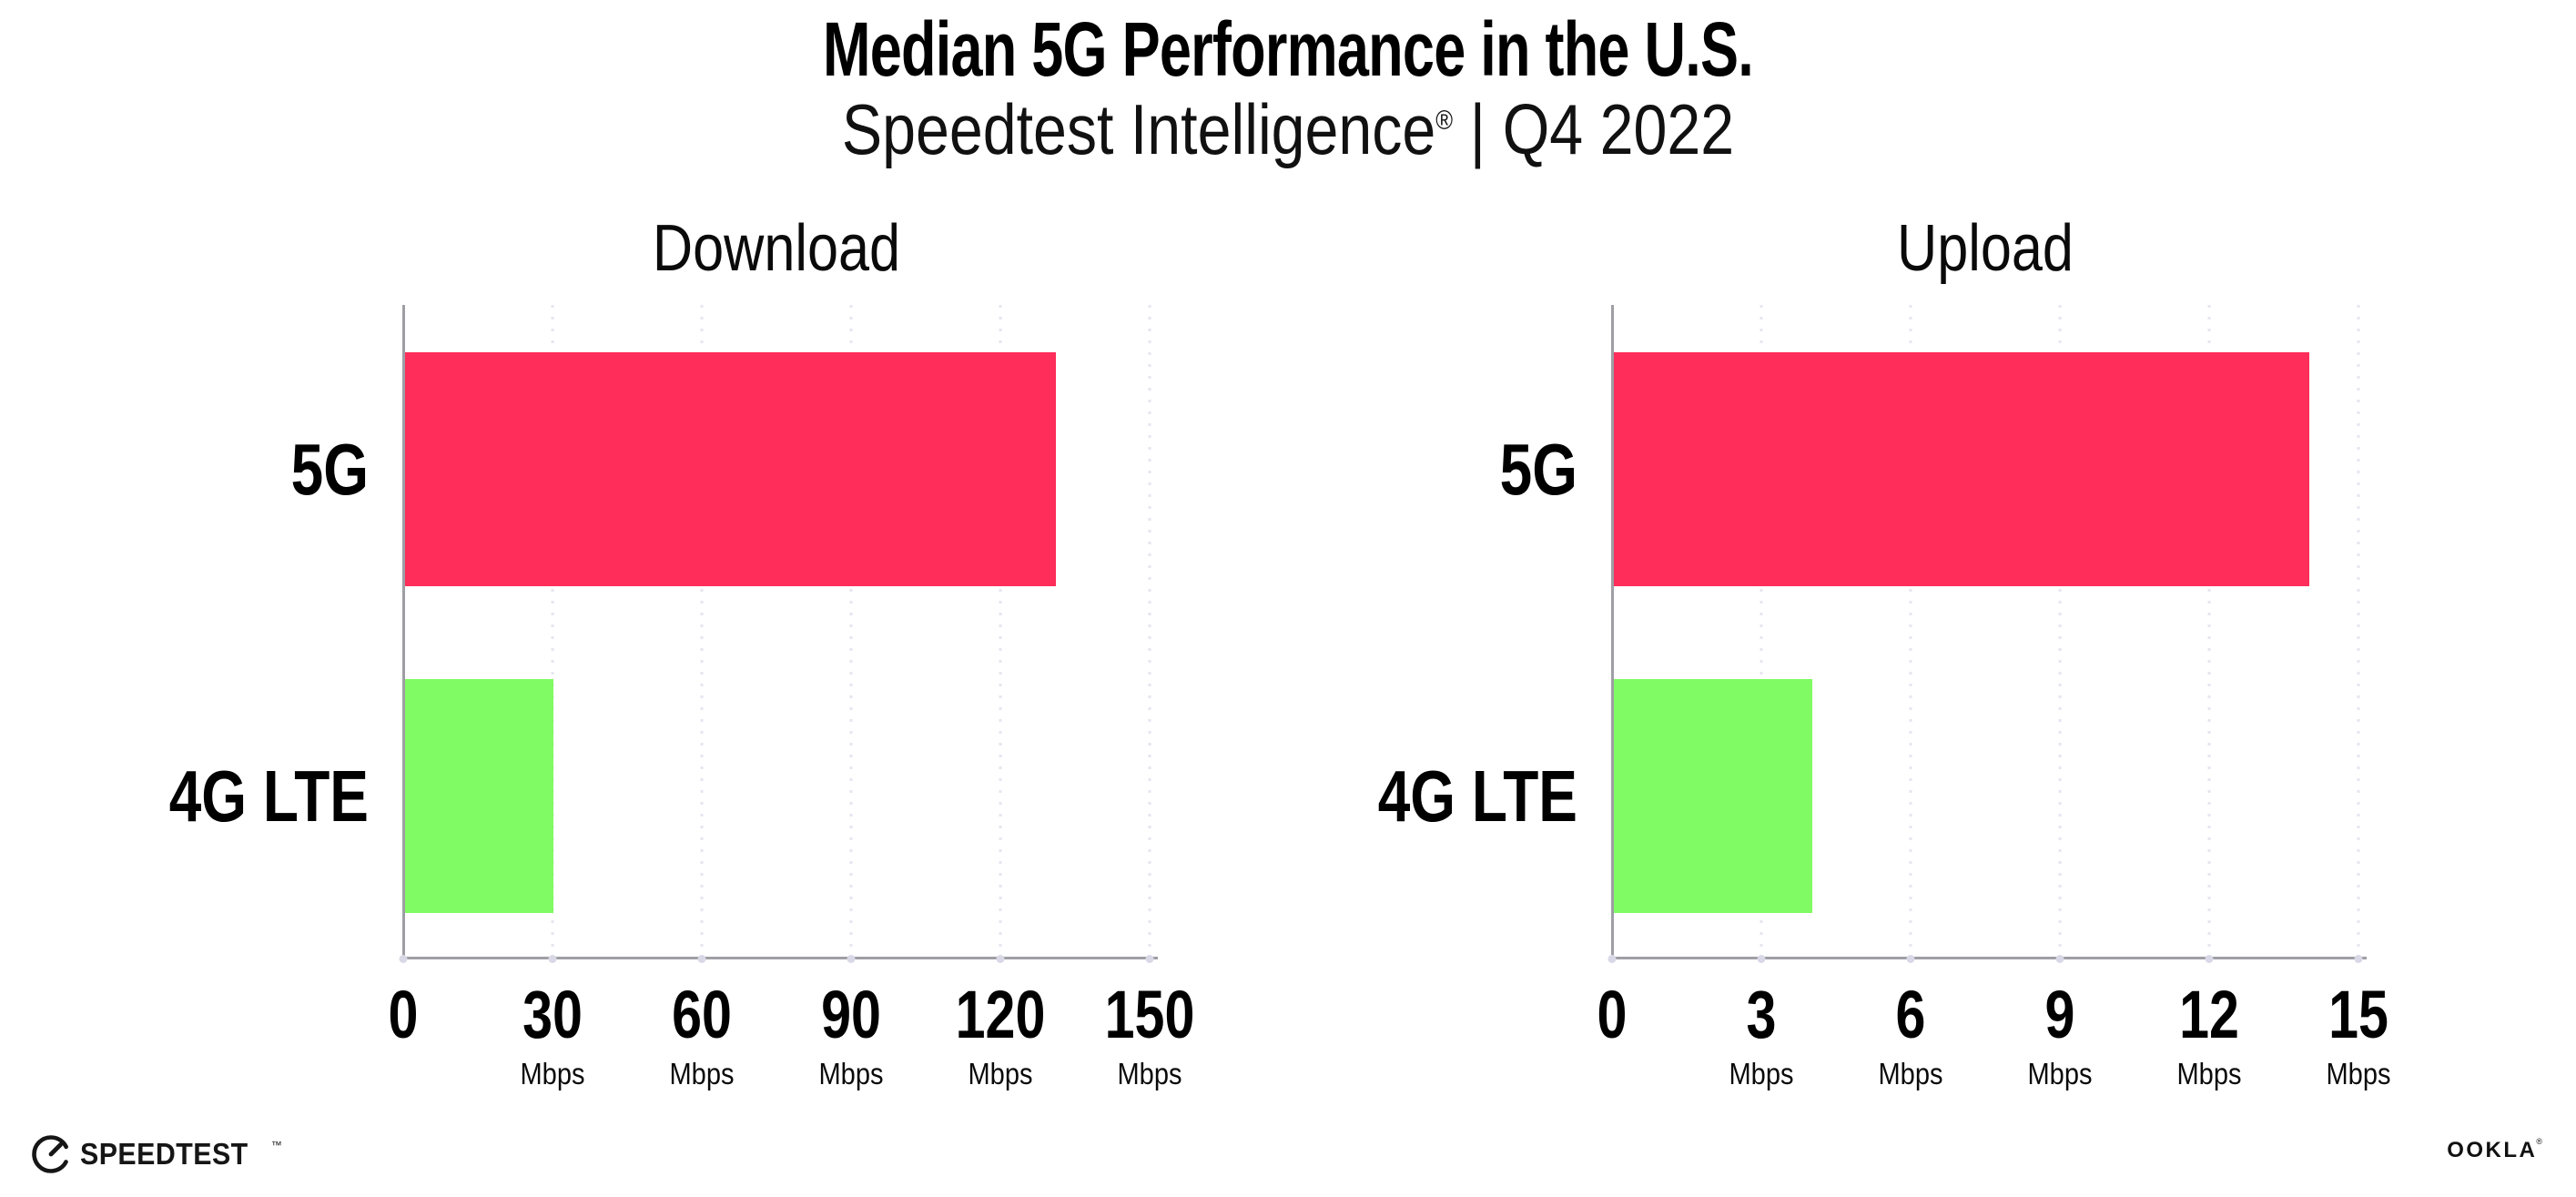 Image resolution: width=2576 pixels, height=1197 pixels. Describe the element at coordinates (164, 1154) in the screenshot. I see `speedtest-wordmark: SPEEDTEST` at that location.